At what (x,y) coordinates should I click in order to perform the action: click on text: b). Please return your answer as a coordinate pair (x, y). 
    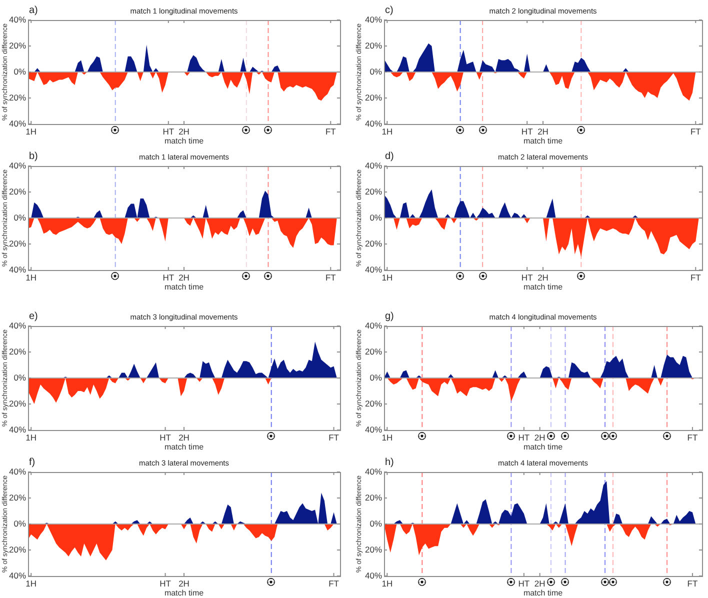
    Looking at the image, I should click on (33, 156).